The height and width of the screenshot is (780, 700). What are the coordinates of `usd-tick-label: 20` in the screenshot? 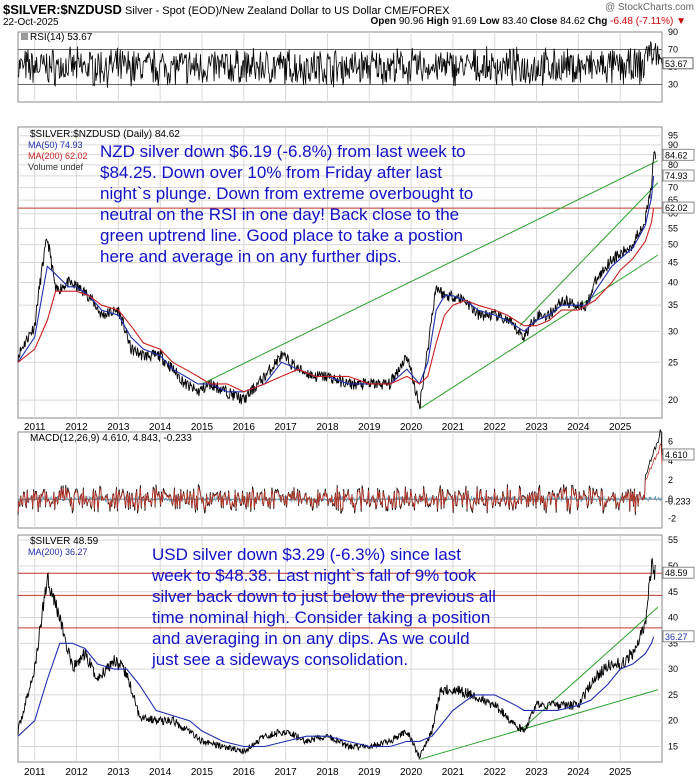 It's located at (673, 721).